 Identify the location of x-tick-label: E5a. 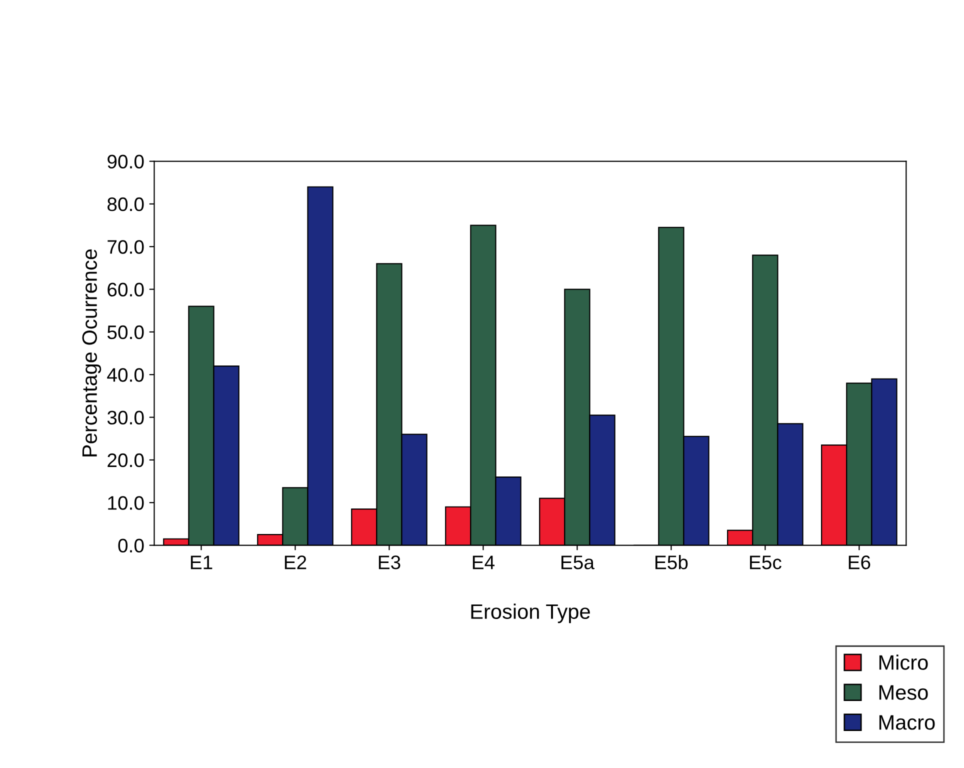
(577, 563).